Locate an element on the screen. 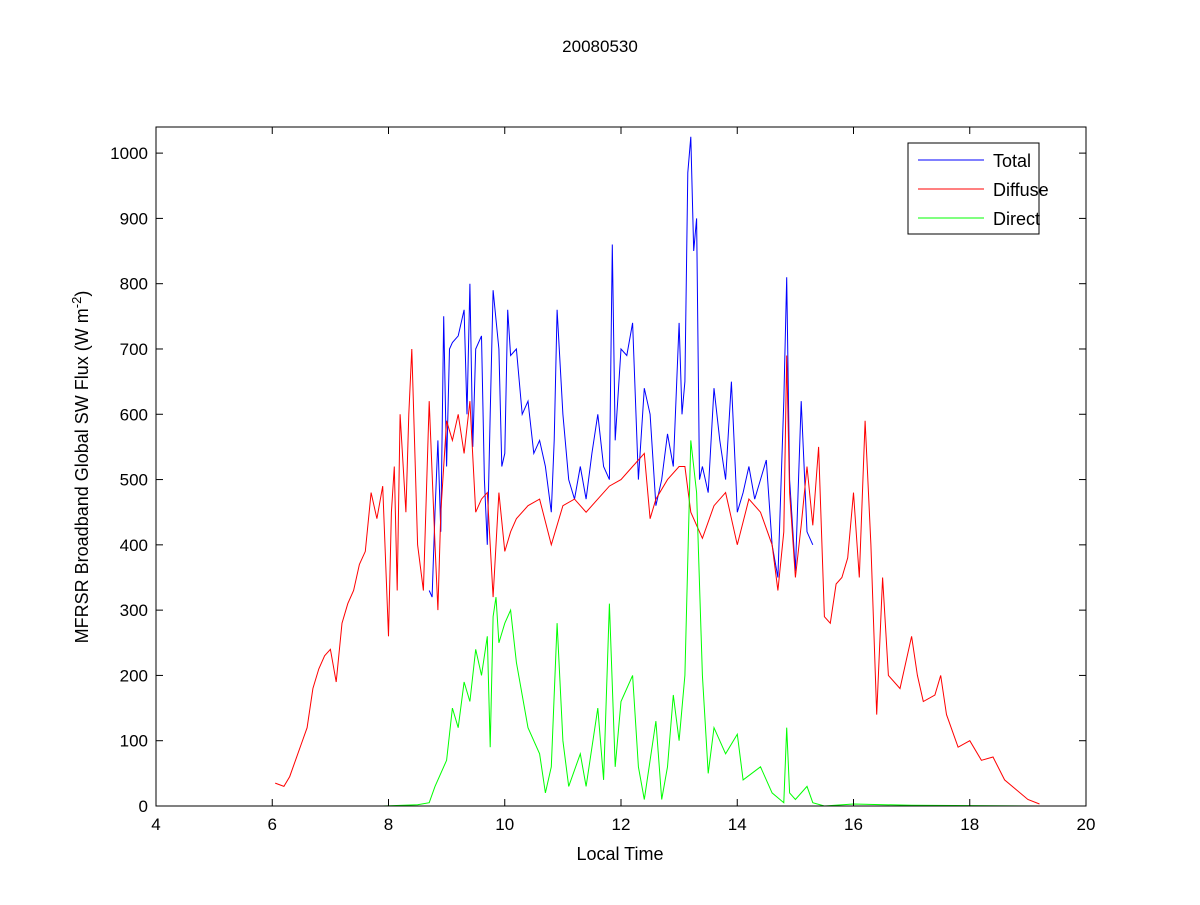 This screenshot has height=905, width=1200. x-tick-label: 18 is located at coordinates (969, 824).